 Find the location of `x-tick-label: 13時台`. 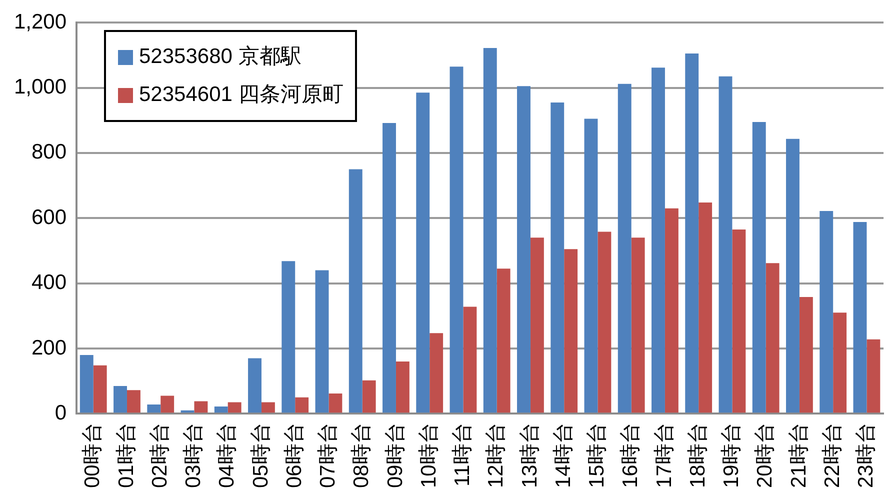

x-tick-label: 13時台 is located at coordinates (530, 455).